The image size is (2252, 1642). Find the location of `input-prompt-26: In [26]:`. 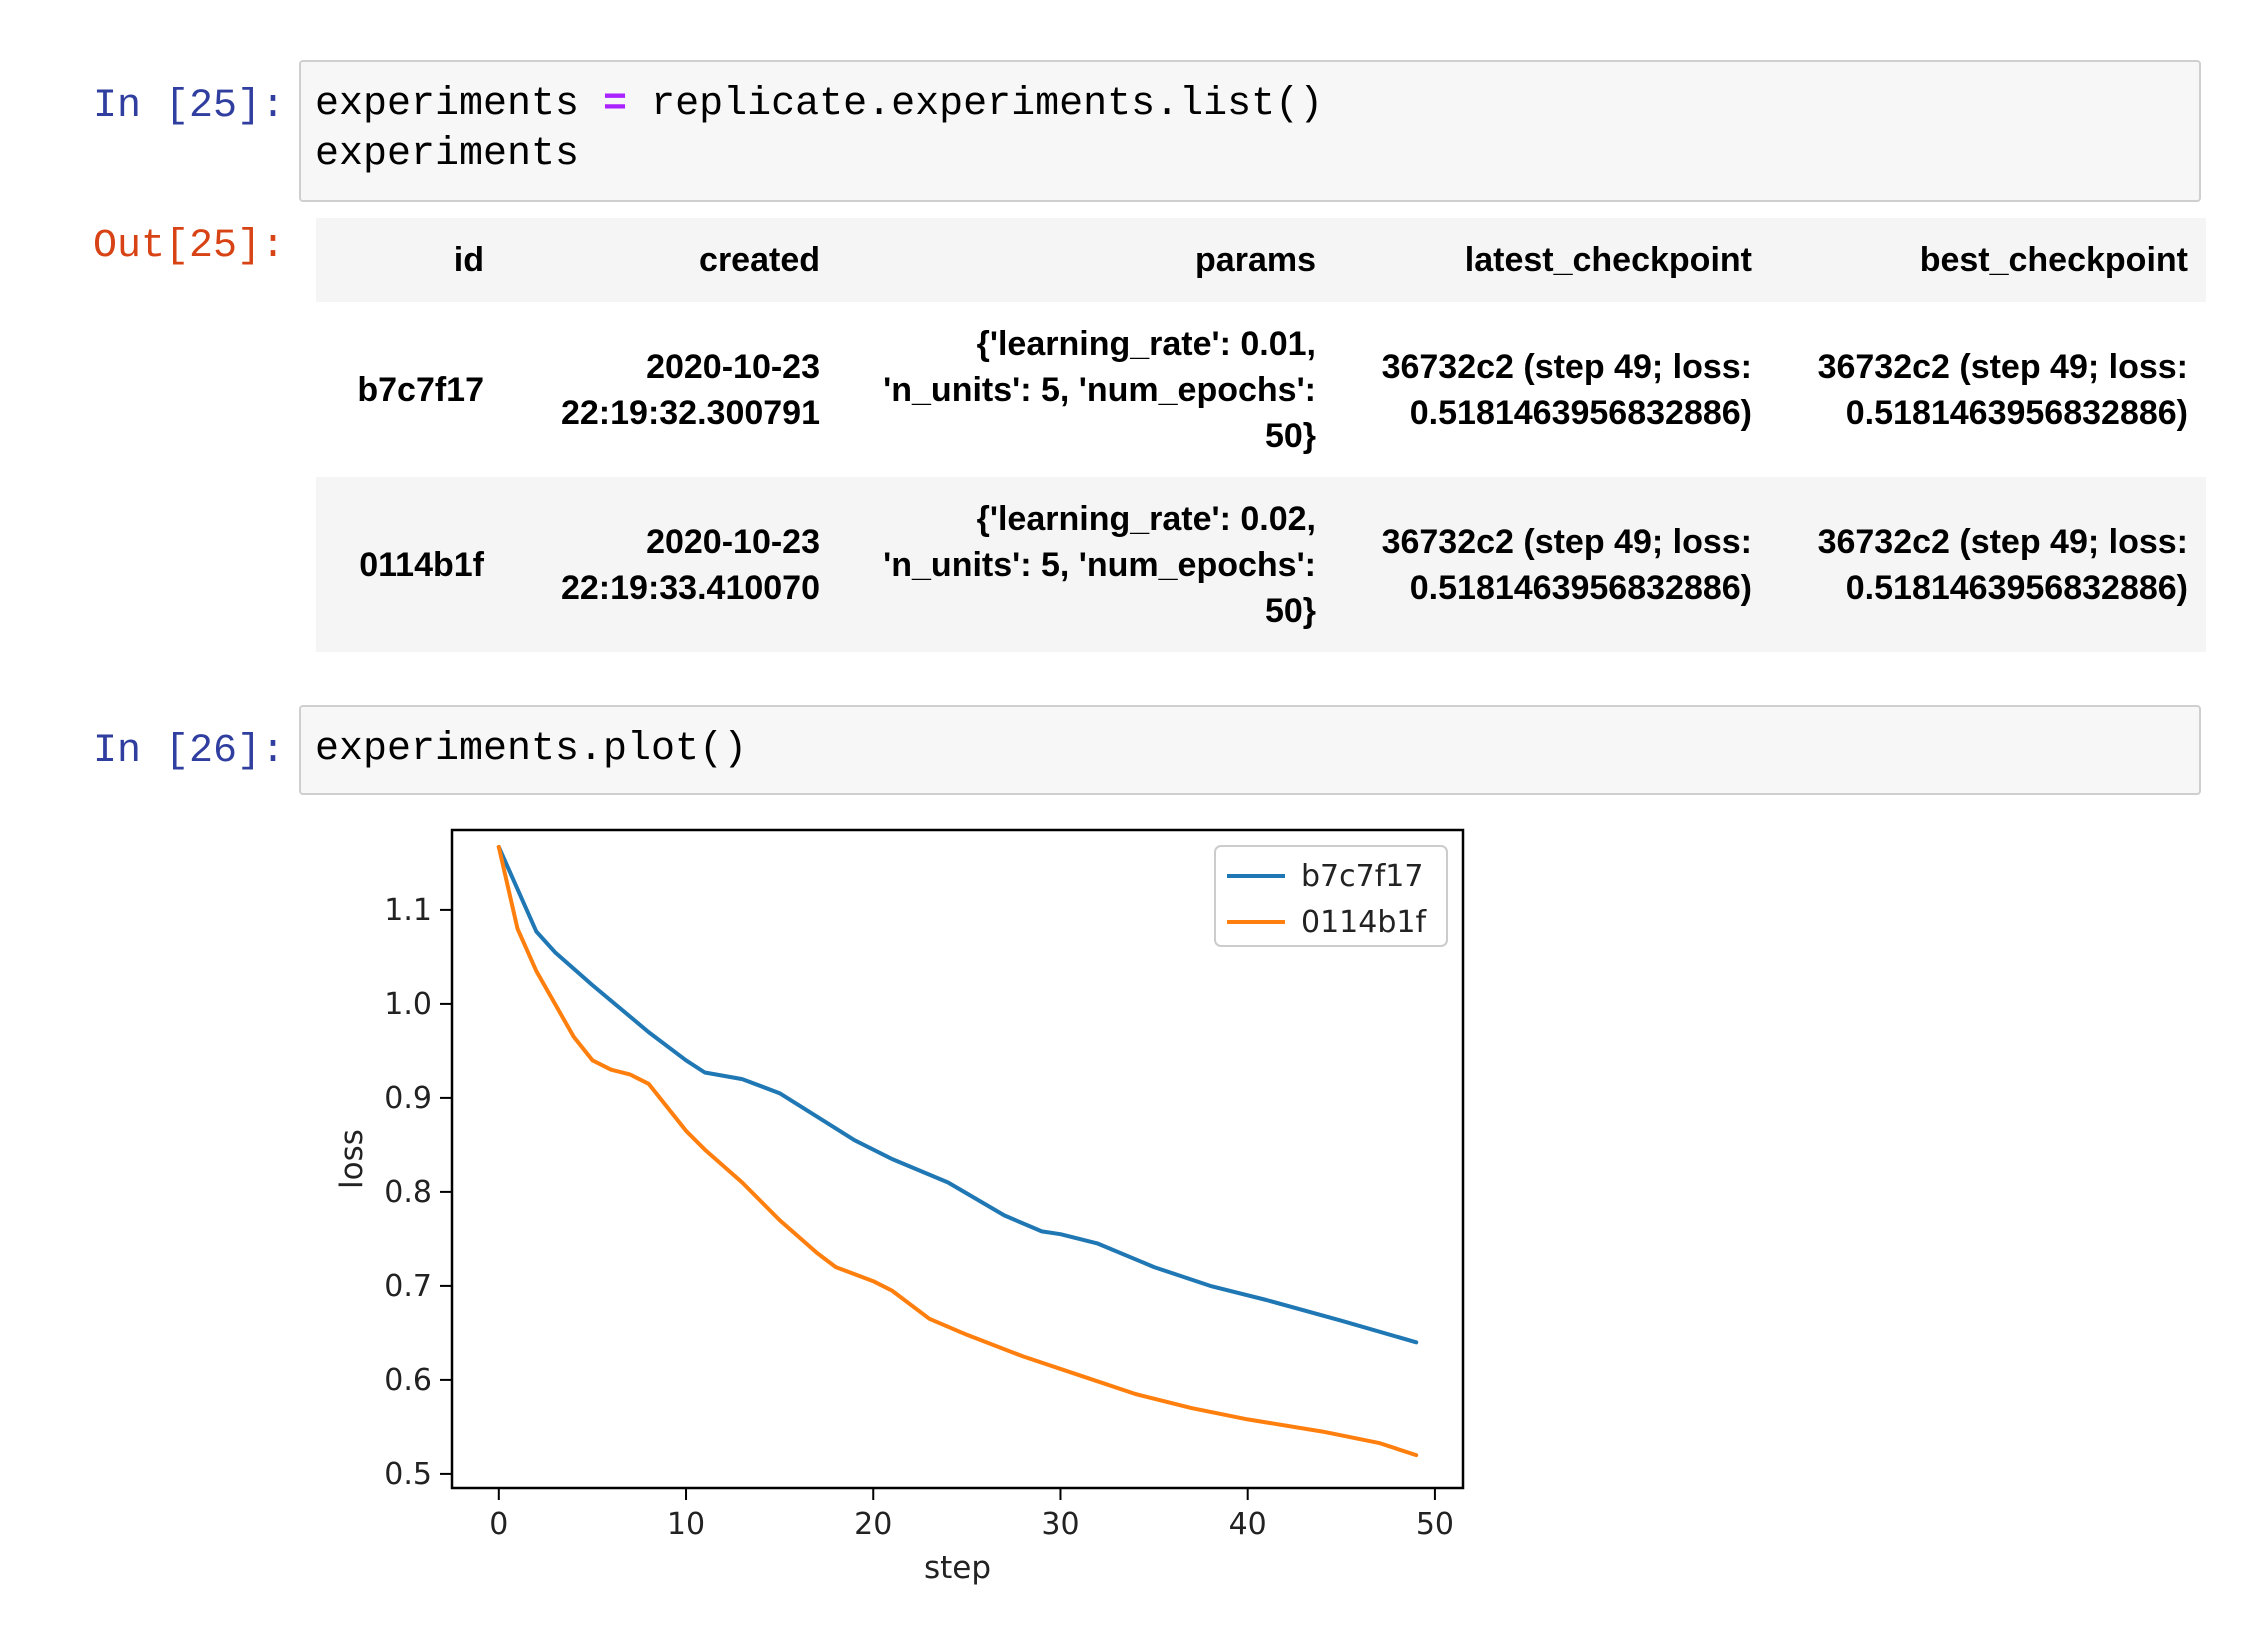

input-prompt-26: In [26]: is located at coordinates (188, 751).